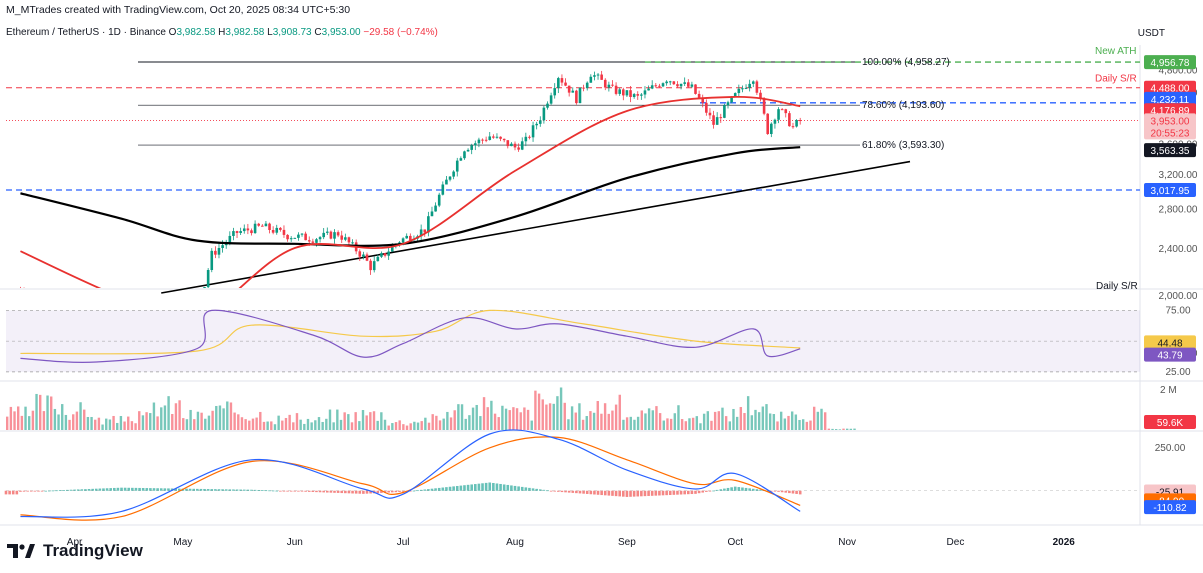 Image resolution: width=1203 pixels, height=573 pixels. I want to click on fib-618-label: 61.80% (3,593.30), so click(903, 145).